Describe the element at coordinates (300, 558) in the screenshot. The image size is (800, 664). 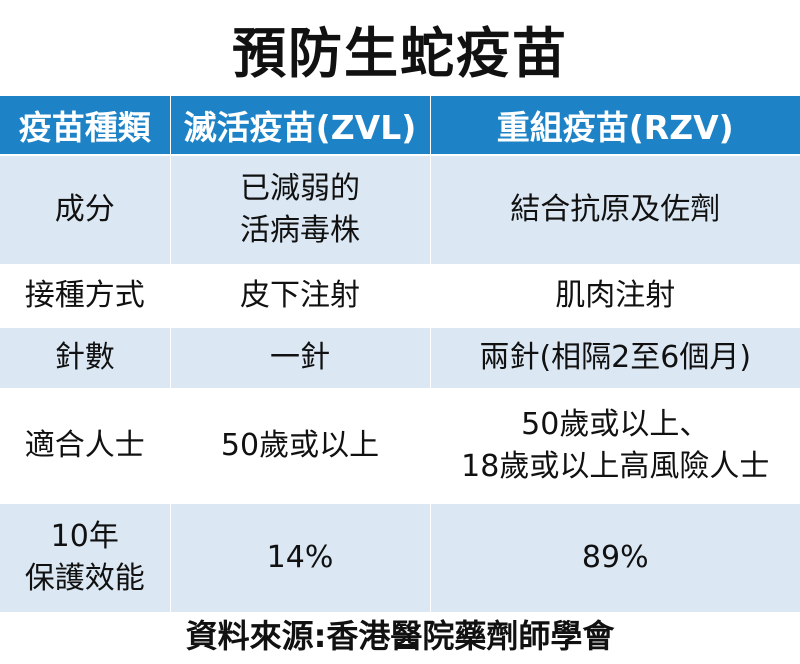
I see `zvl-cell: 14%` at that location.